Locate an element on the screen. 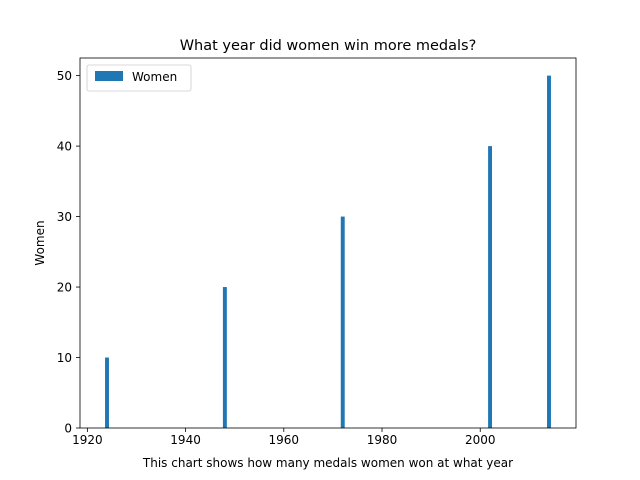  y-tick-label: 30 is located at coordinates (64, 217).